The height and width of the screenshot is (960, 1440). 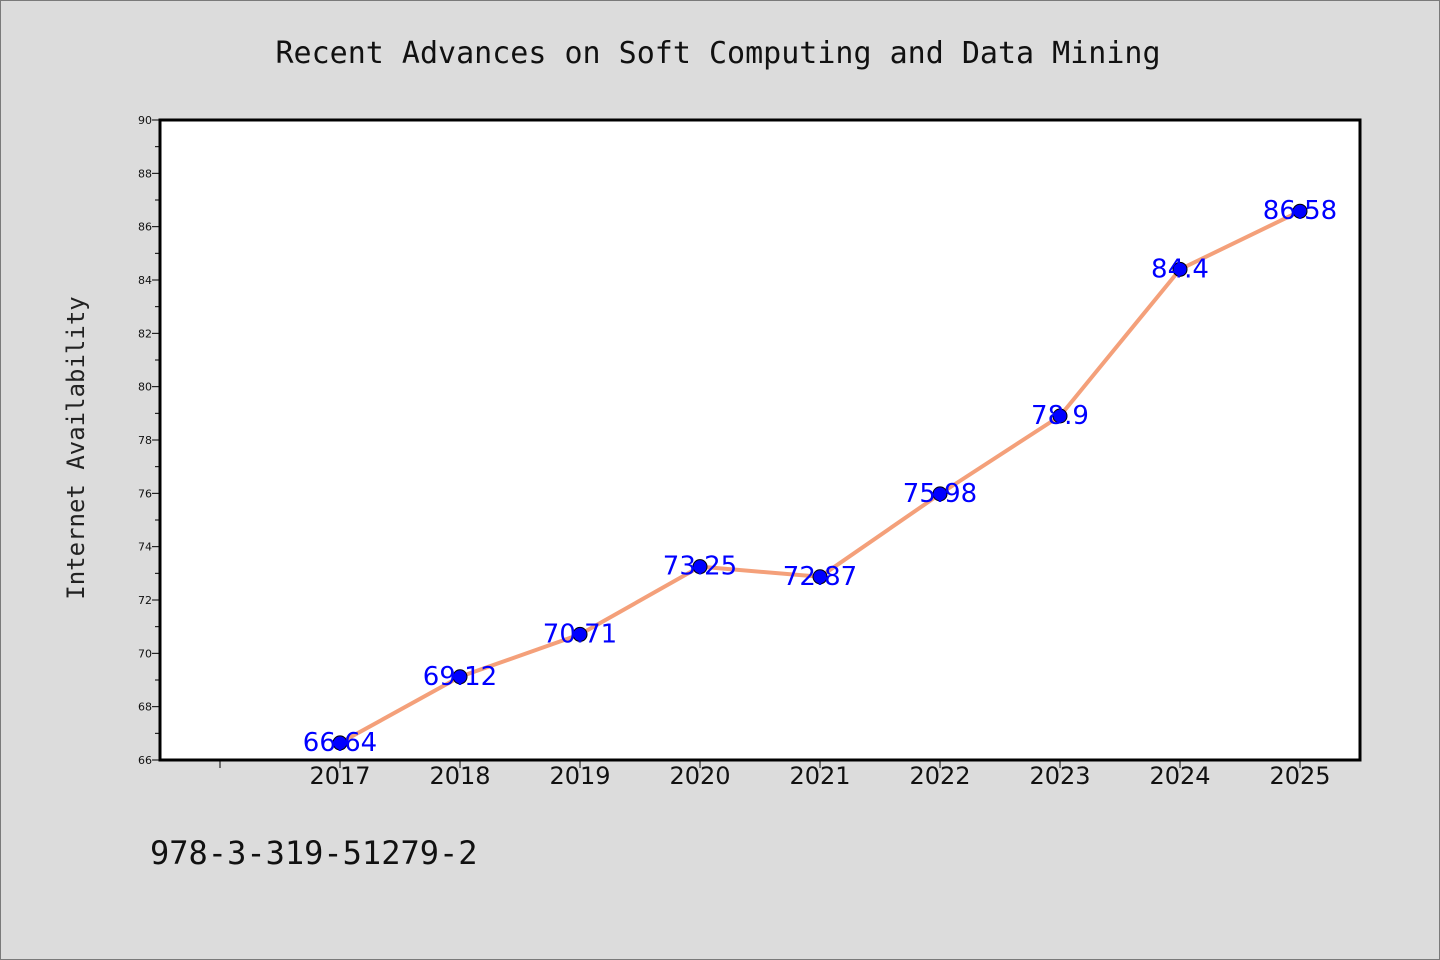 I want to click on x-tick-label: 2020, so click(x=699, y=776).